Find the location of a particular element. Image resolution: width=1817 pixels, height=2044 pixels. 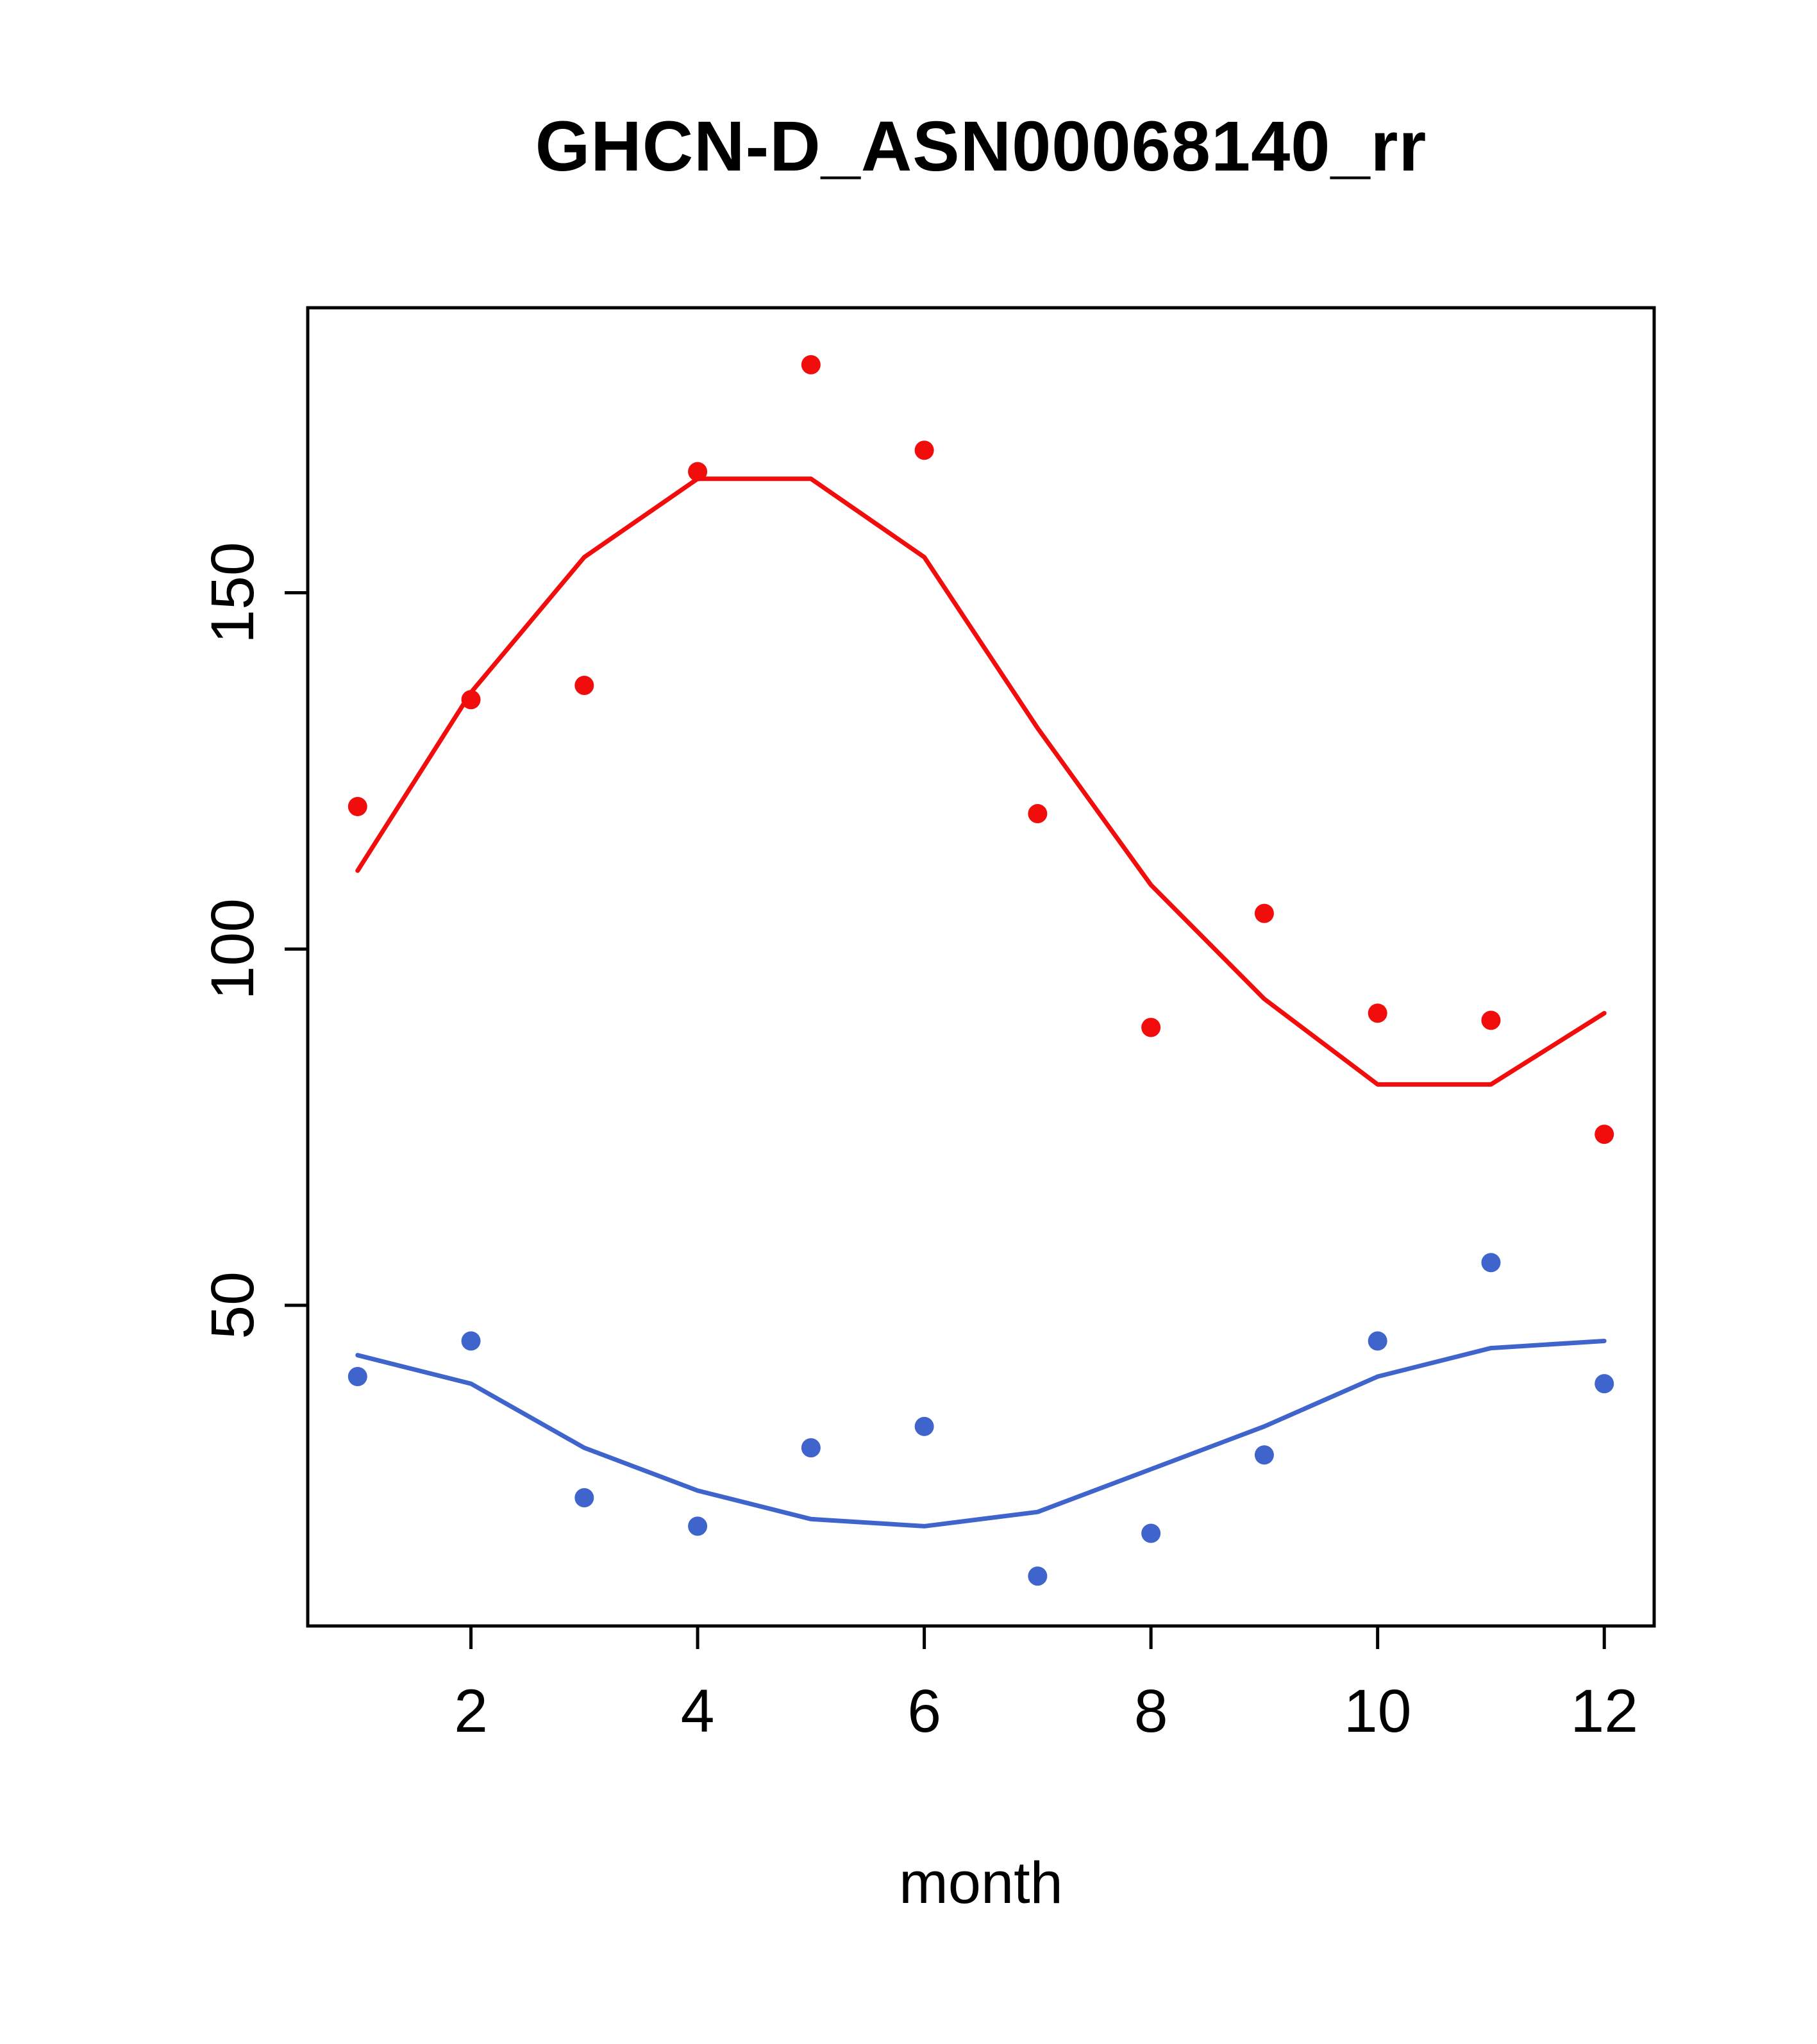

x-tick-label: 4 is located at coordinates (698, 1711).